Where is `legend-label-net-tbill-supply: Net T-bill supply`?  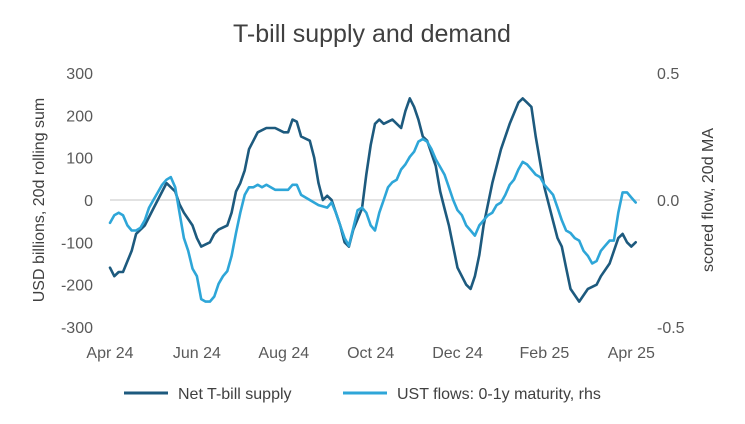
legend-label-net-tbill-supply: Net T-bill supply is located at coordinates (235, 394).